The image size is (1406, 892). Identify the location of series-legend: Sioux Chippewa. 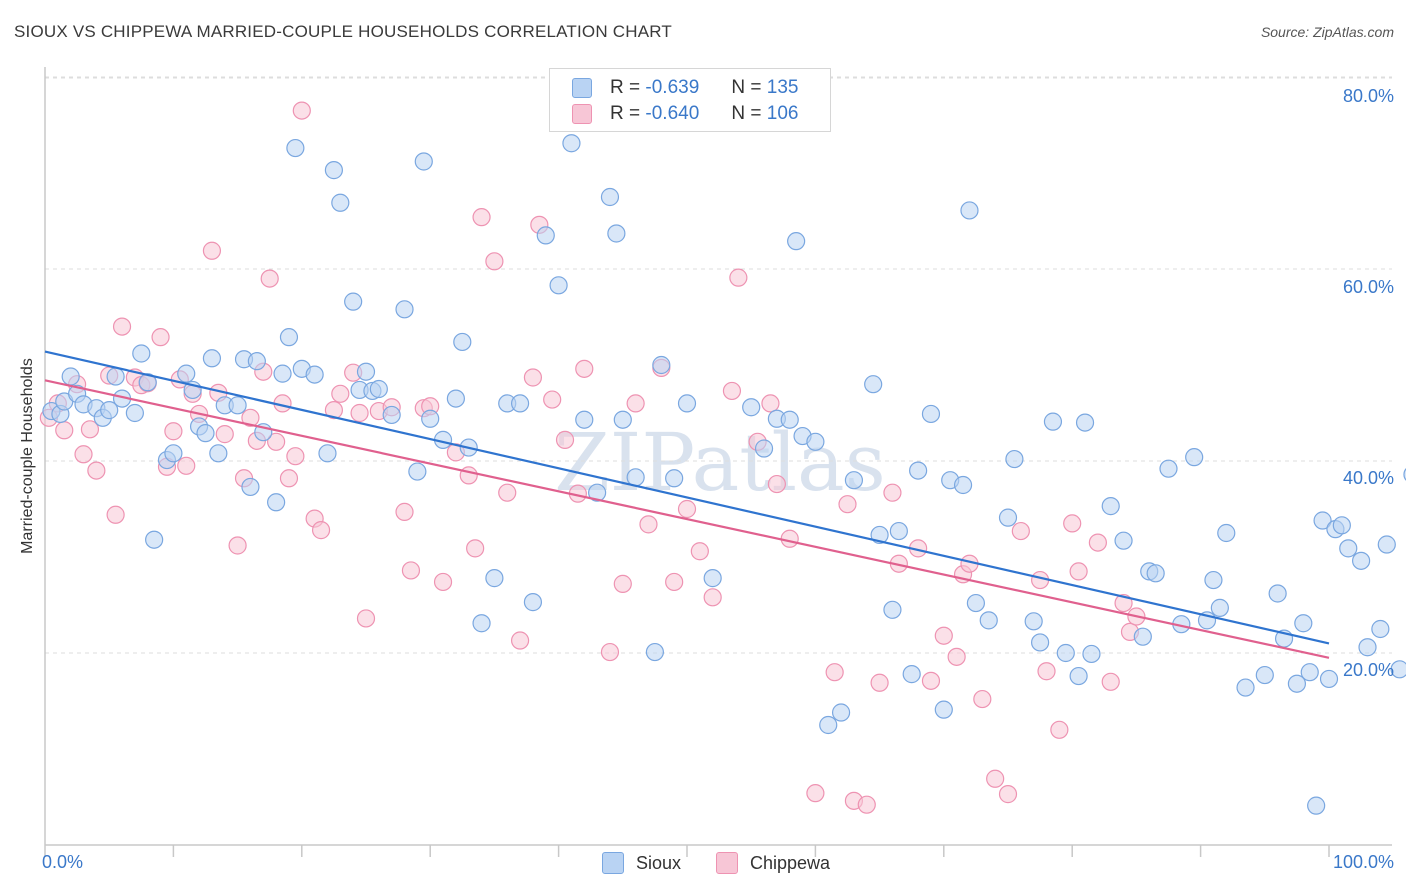
(703, 865).